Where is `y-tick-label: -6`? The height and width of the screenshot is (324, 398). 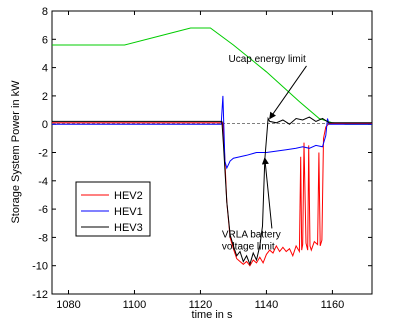 y-tick-label: -6 is located at coordinates (43, 210).